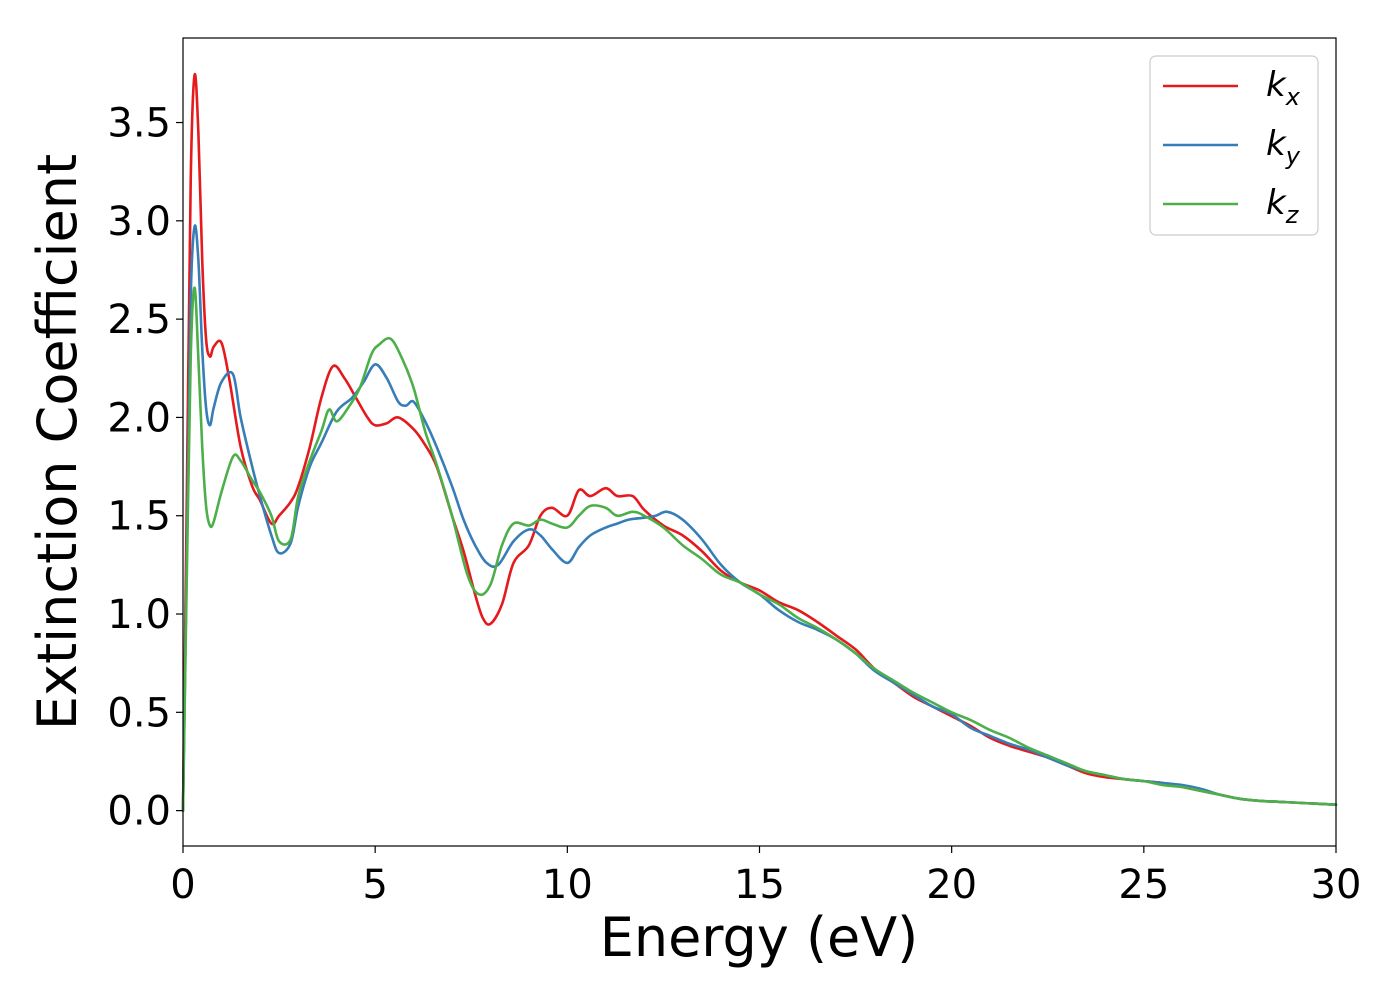 The width and height of the screenshot is (1400, 1000). I want to click on legend-label-kz: kz, so click(1283, 206).